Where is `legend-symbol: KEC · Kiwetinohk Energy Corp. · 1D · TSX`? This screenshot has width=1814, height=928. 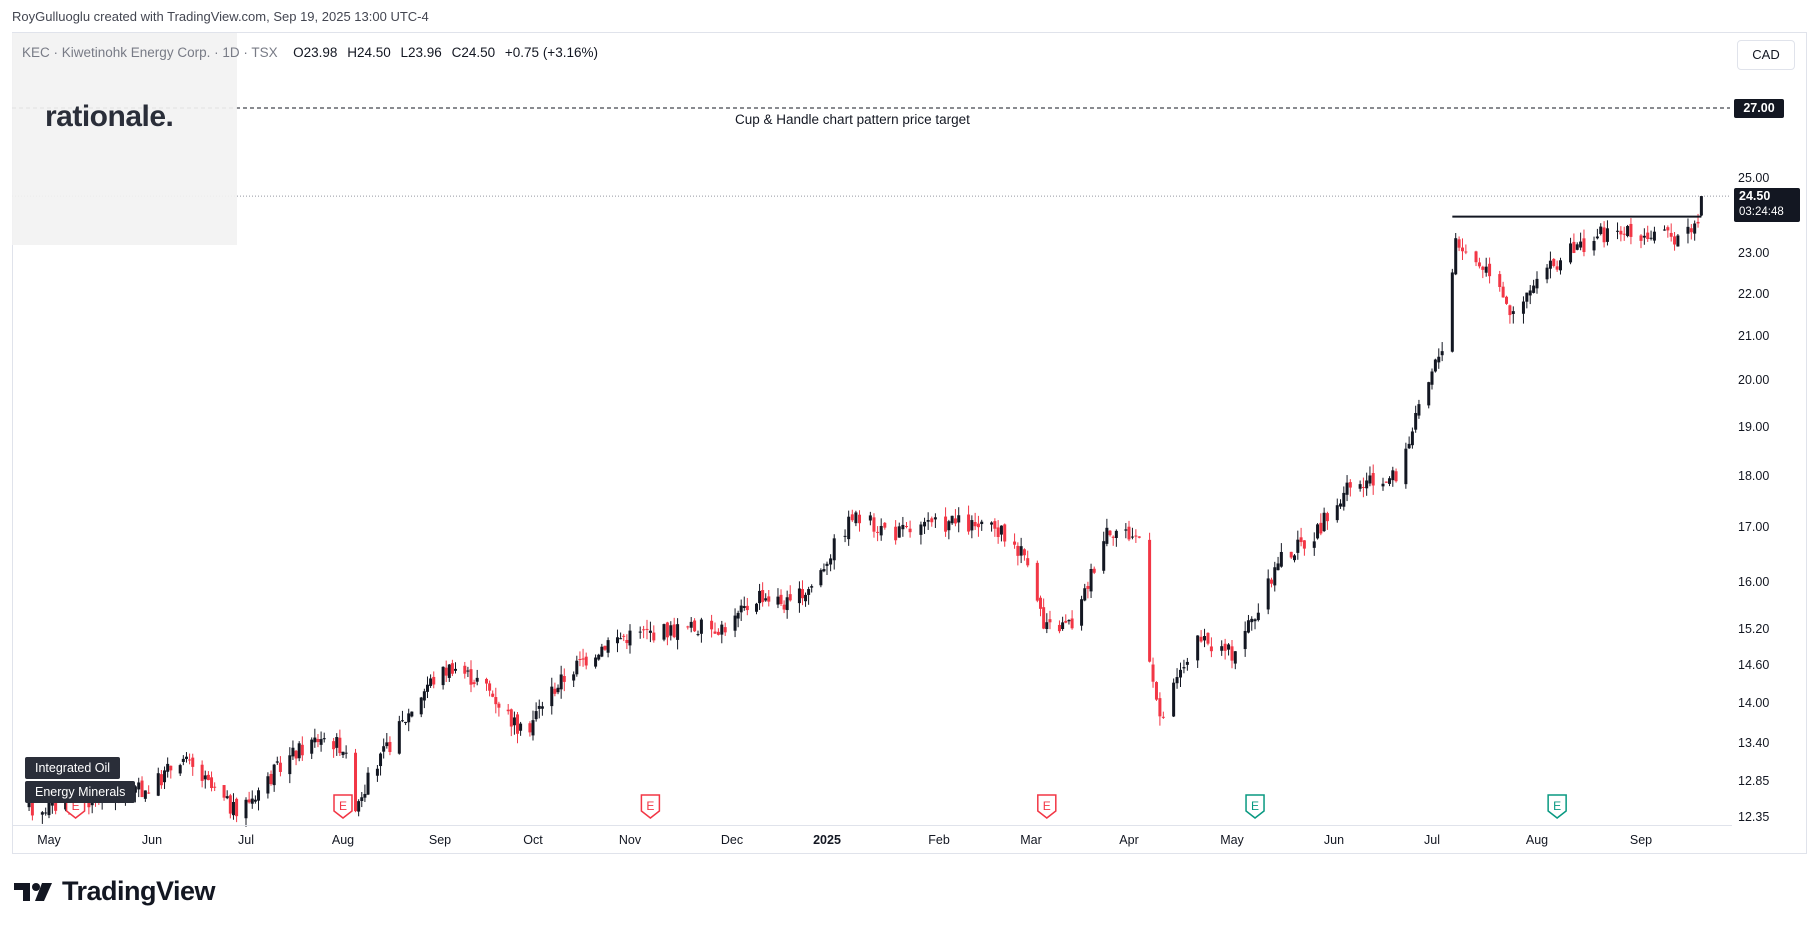
legend-symbol: KEC · Kiwetinohk Energy Corp. · 1D · TSX is located at coordinates (150, 52).